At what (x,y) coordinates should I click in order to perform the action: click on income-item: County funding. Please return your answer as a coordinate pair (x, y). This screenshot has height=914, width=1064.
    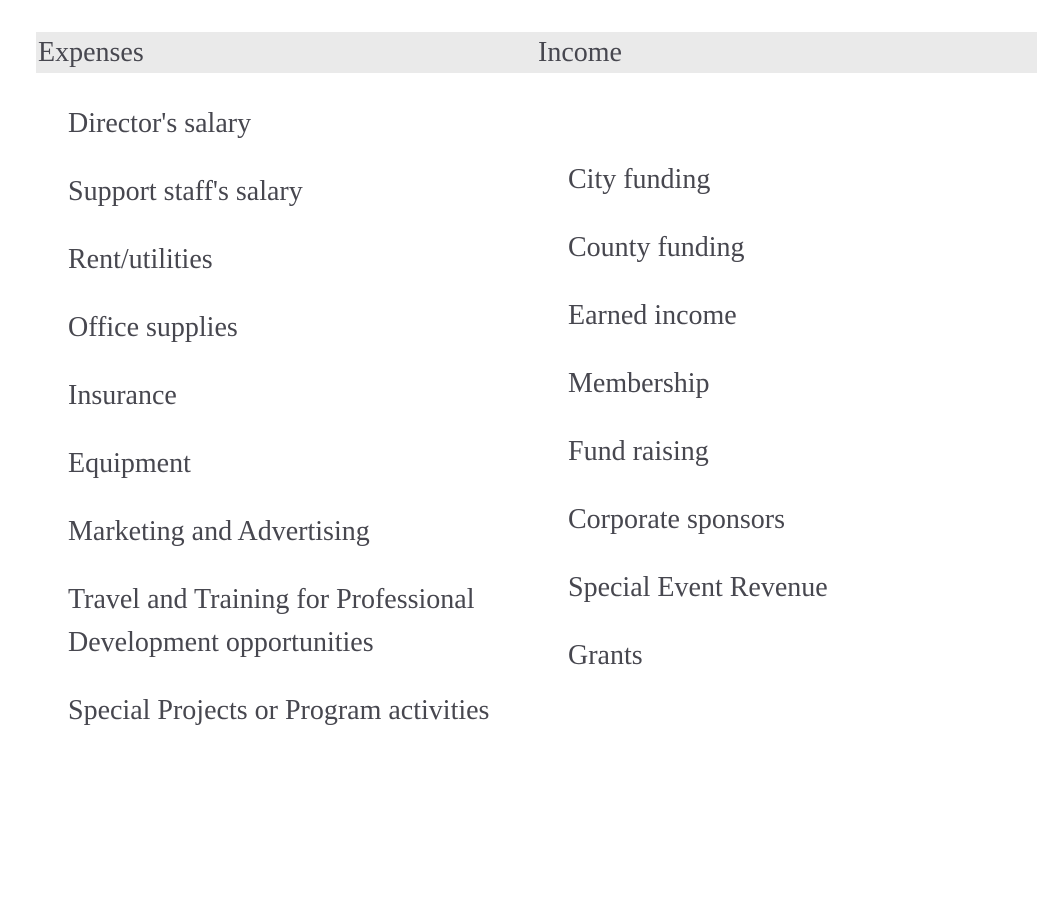
    Looking at the image, I should click on (656, 247).